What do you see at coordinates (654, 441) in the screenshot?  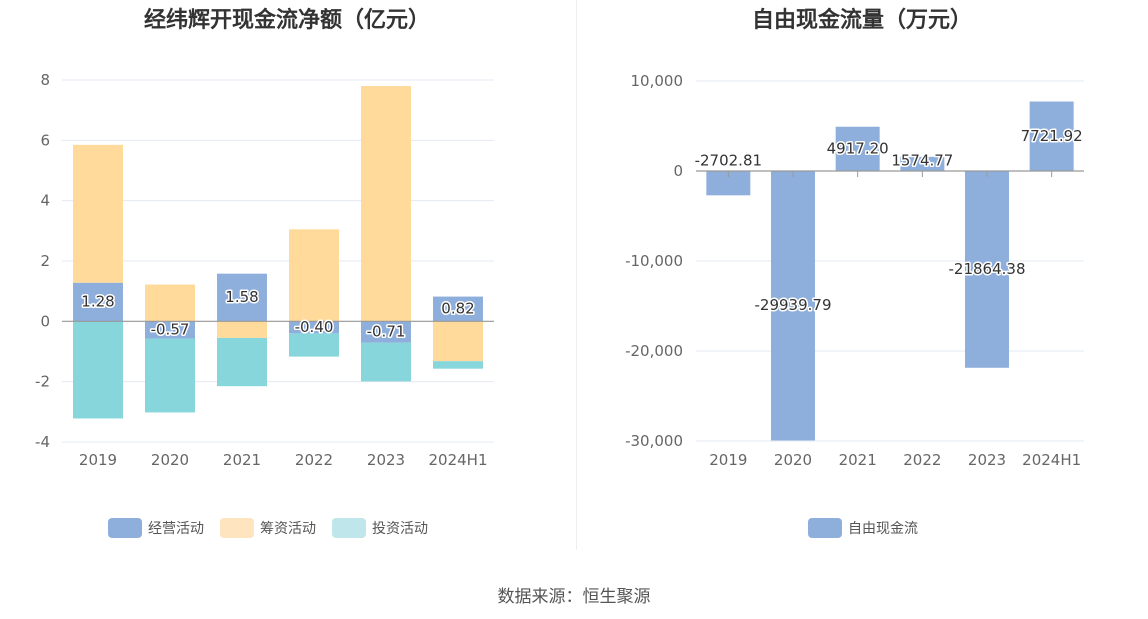 I see `y-tick-label: -30,000` at bounding box center [654, 441].